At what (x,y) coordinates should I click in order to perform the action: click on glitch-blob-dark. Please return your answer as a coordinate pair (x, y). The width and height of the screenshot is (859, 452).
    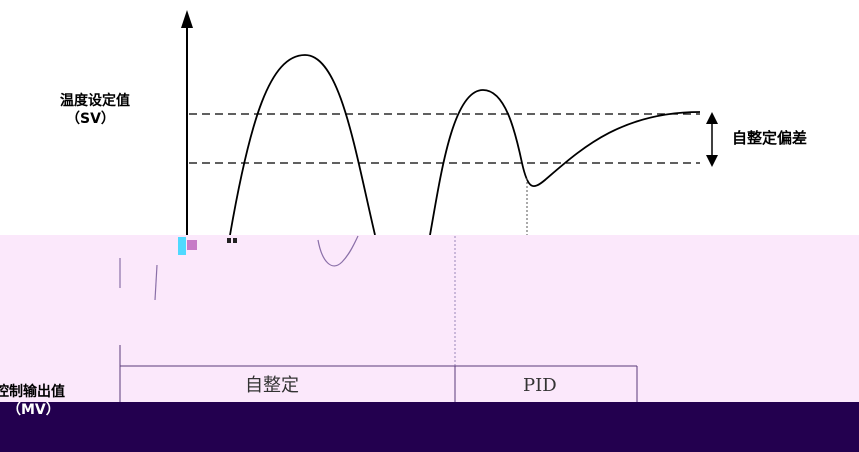
    Looking at the image, I should click on (229, 240).